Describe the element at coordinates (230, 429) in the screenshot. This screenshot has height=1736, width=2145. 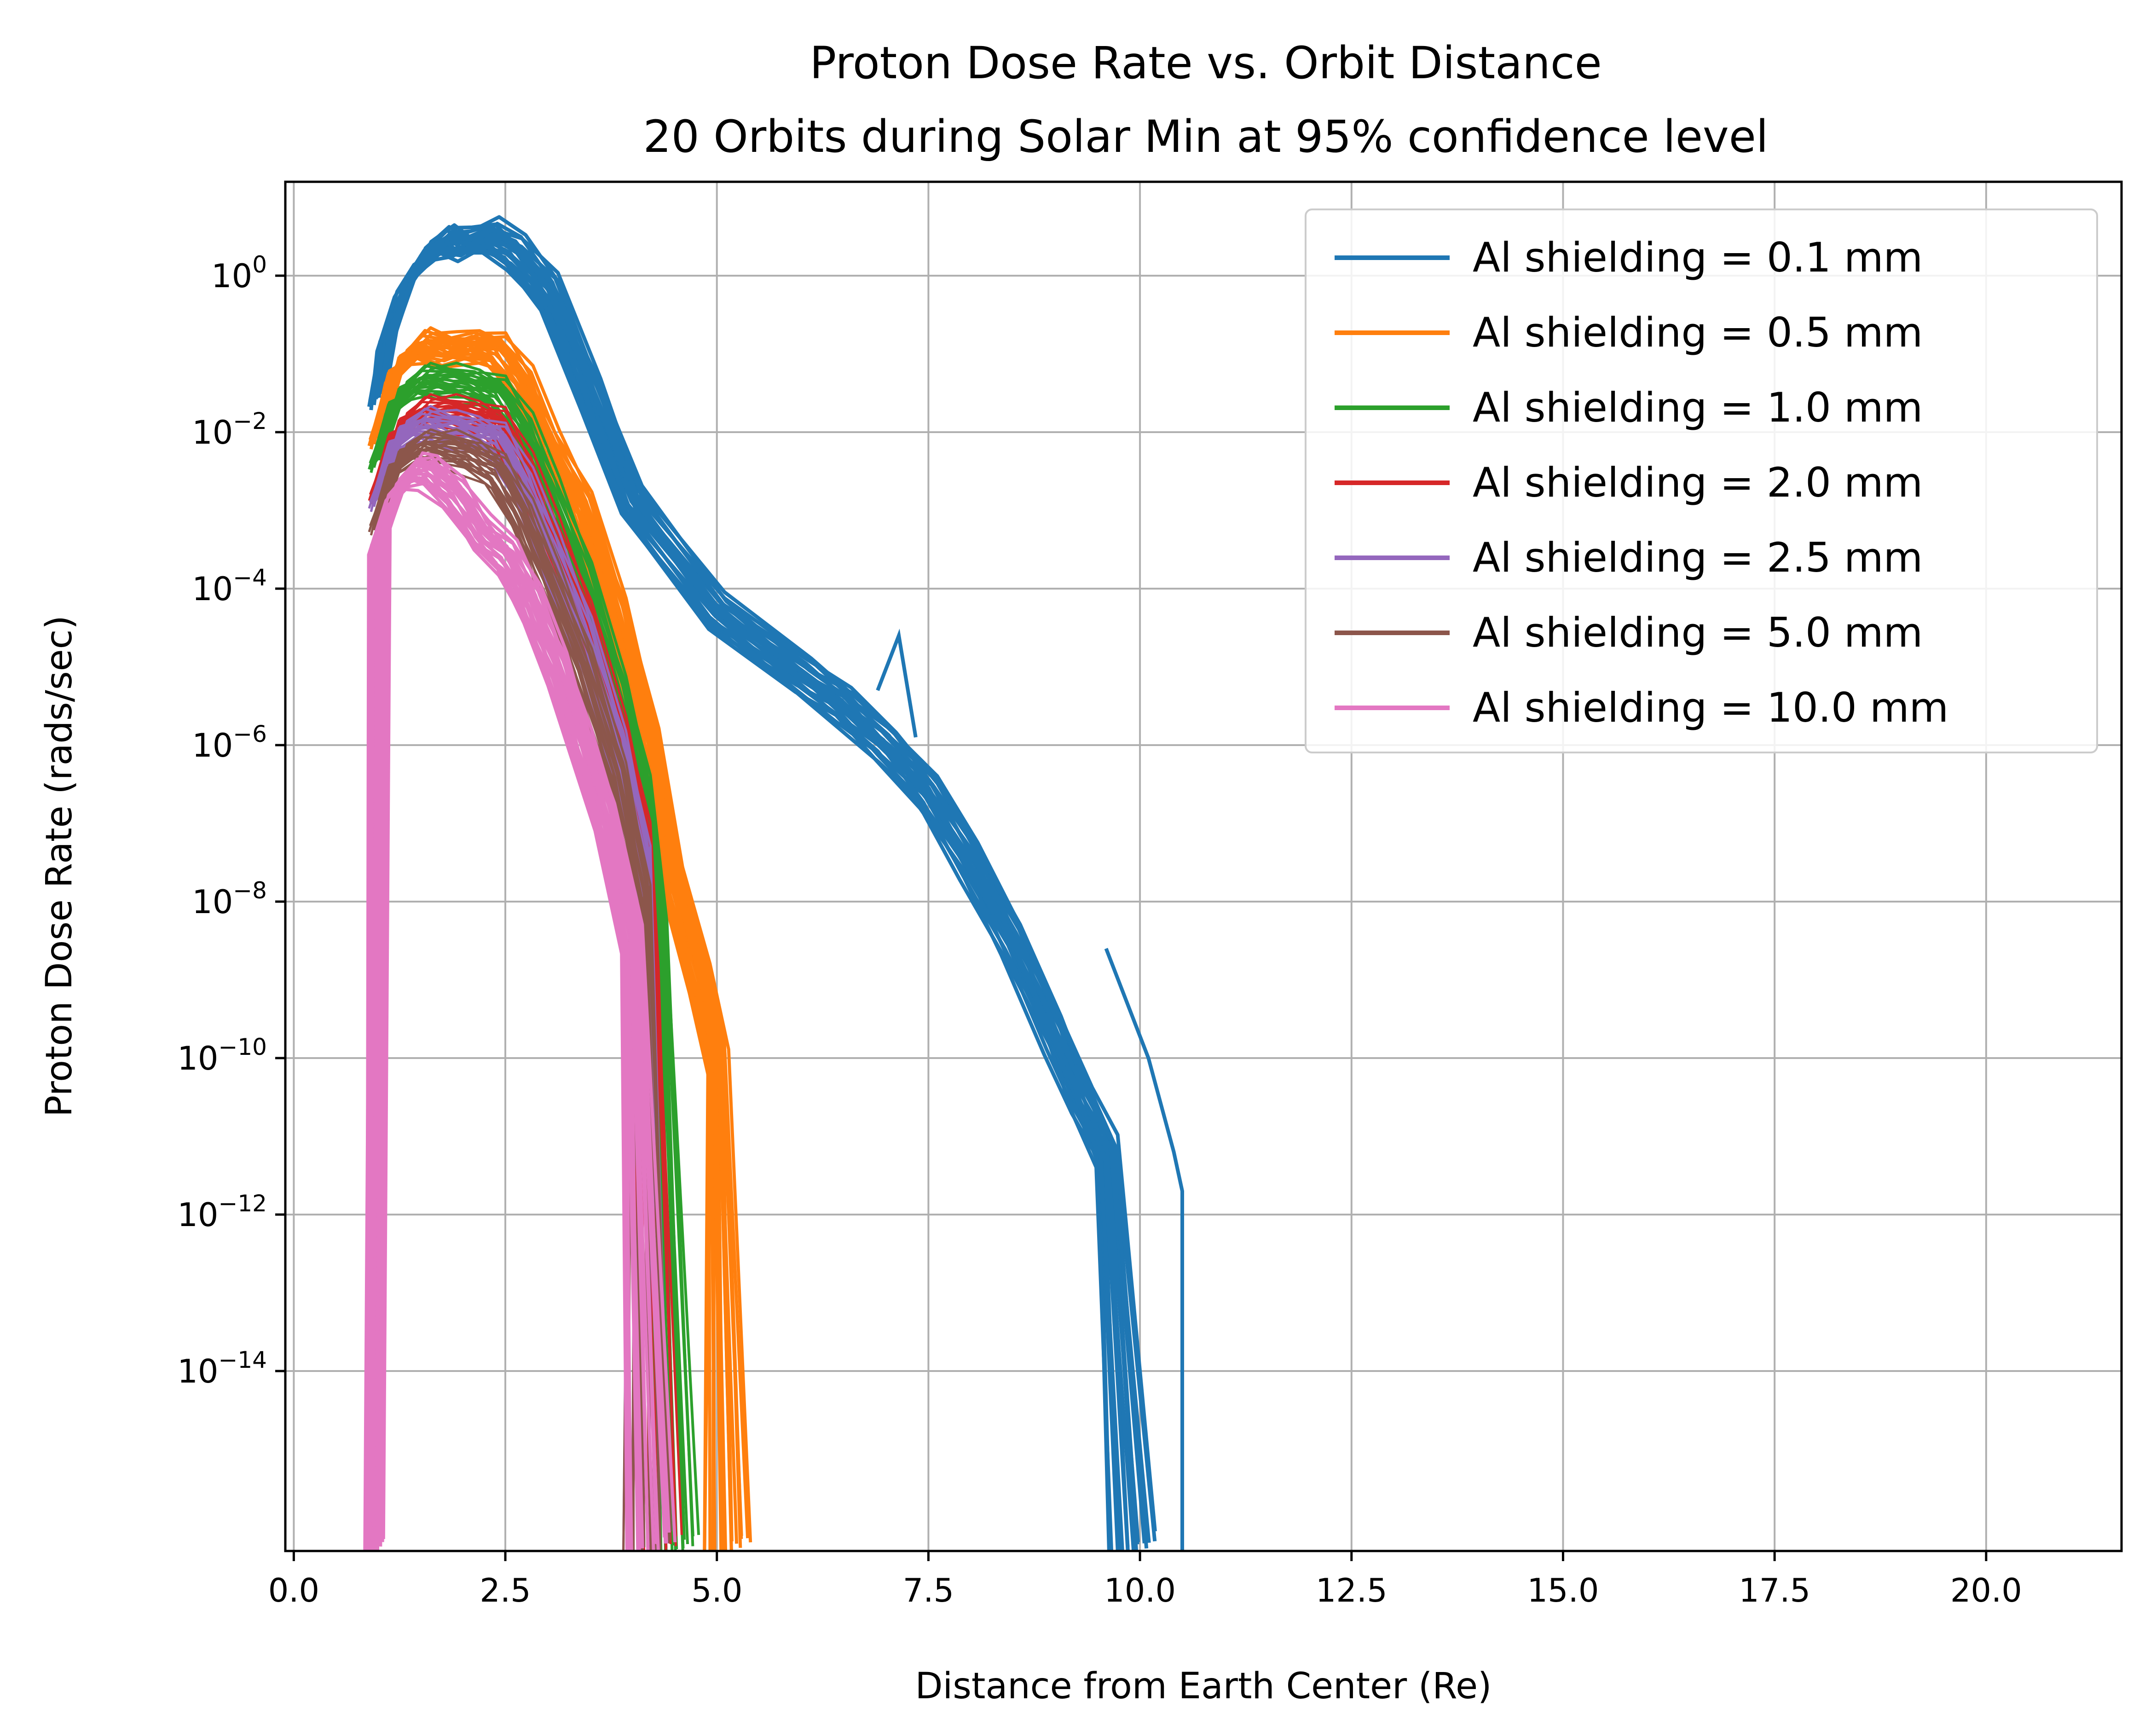
I see `y-tick-label: 10⁻²` at that location.